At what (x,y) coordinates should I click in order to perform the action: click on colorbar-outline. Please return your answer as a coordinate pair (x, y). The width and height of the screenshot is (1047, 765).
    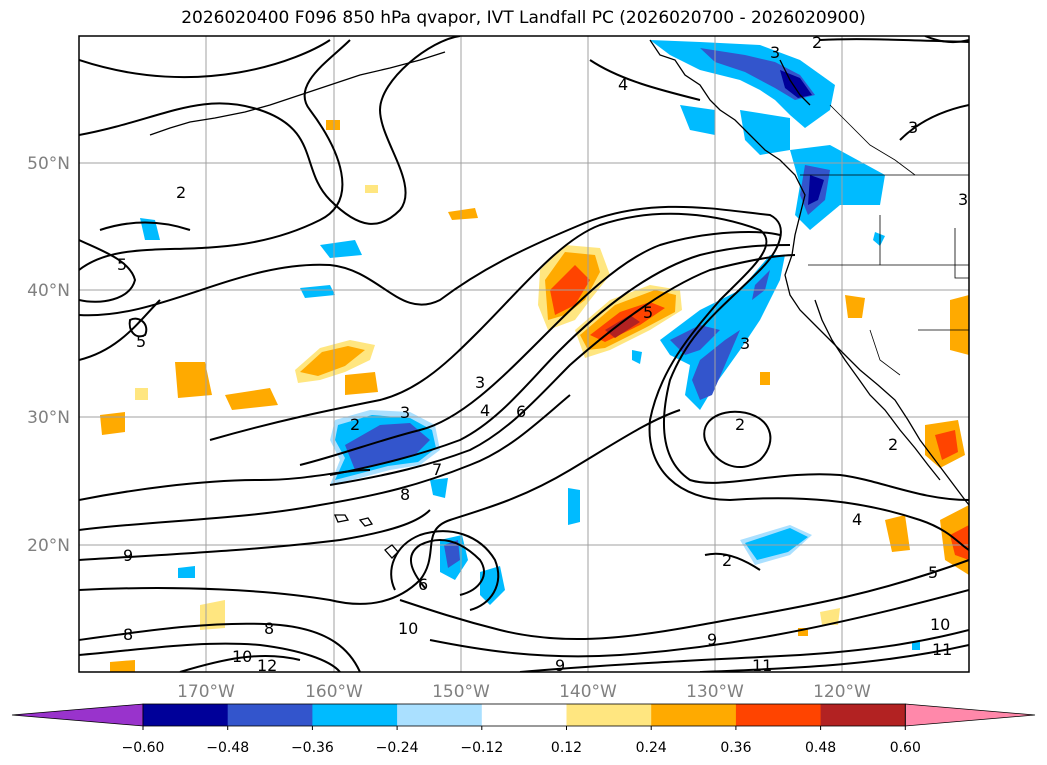
    Looking at the image, I should click on (524, 715).